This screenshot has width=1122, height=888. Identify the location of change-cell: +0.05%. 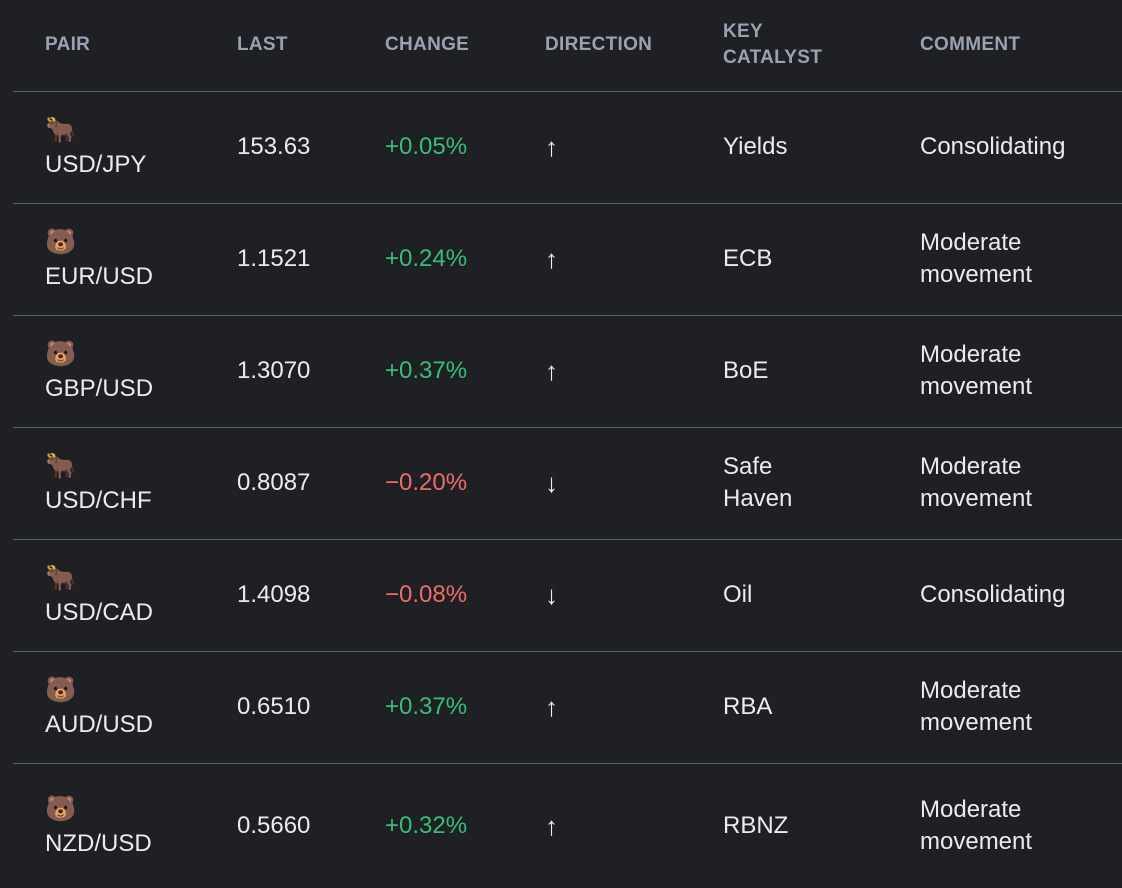
(465, 147).